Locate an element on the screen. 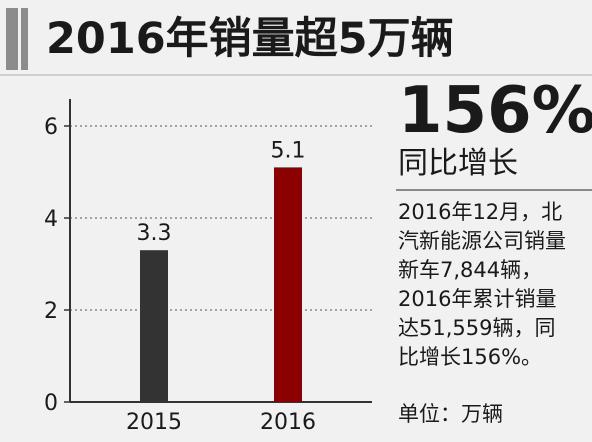 The image size is (592, 442). x-tick-label: 2015 is located at coordinates (154, 422).